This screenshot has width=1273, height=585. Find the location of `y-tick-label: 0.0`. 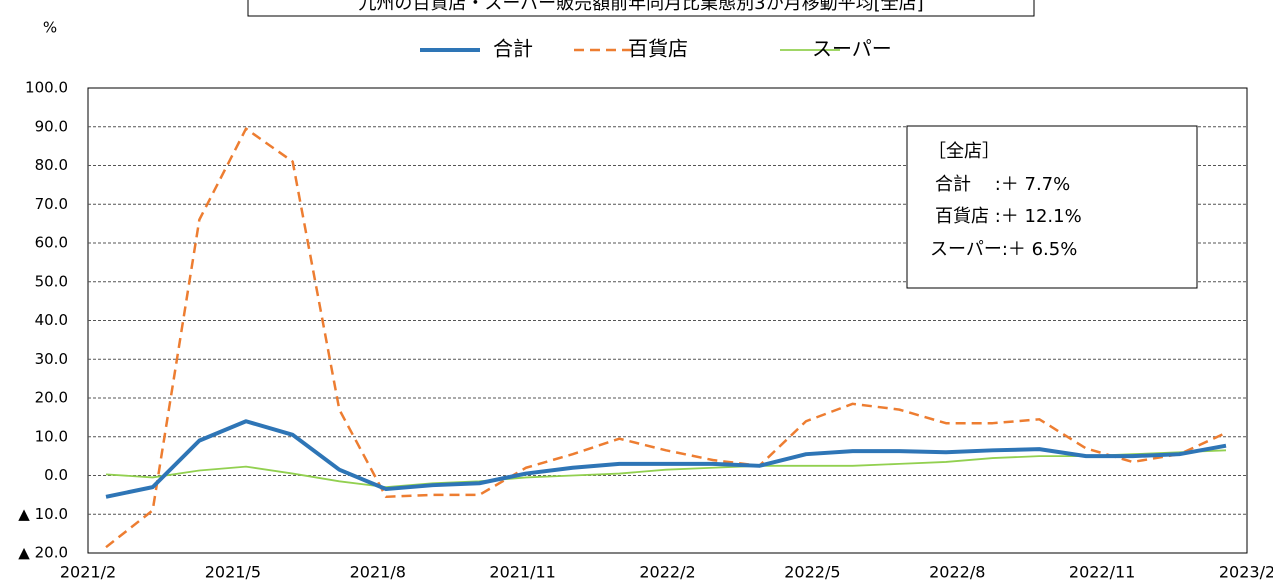

y-tick-label: 0.0 is located at coordinates (56, 475).